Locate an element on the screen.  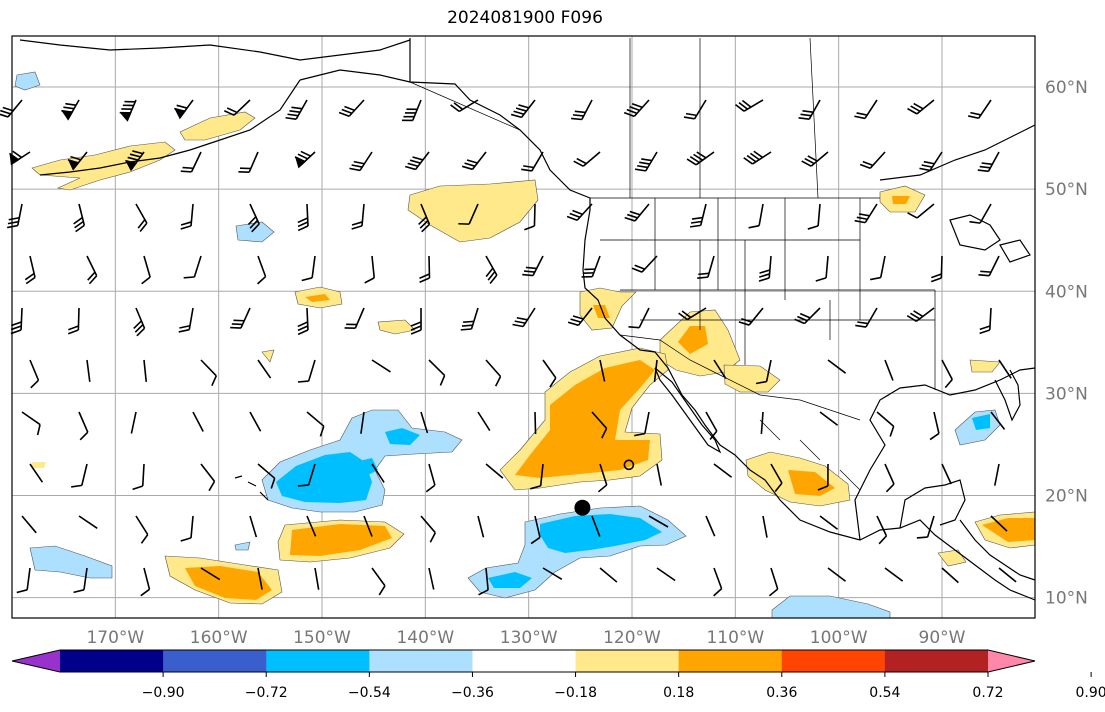
colorbar-label: −0.18 is located at coordinates (575, 693).